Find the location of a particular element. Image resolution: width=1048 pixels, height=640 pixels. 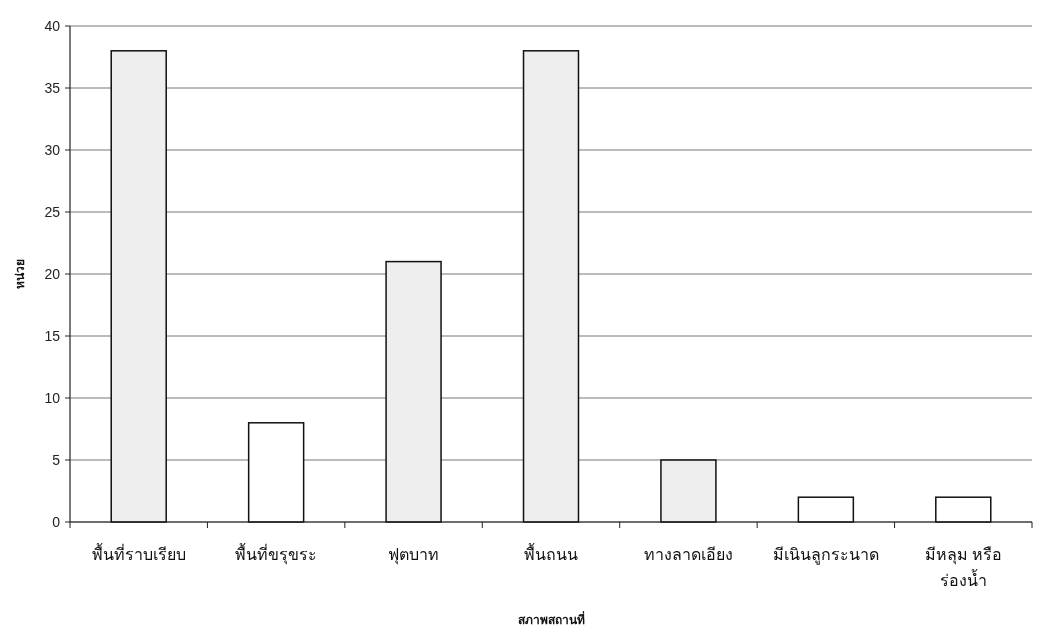

y-axis-title: หน่วย is located at coordinates (20, 274).